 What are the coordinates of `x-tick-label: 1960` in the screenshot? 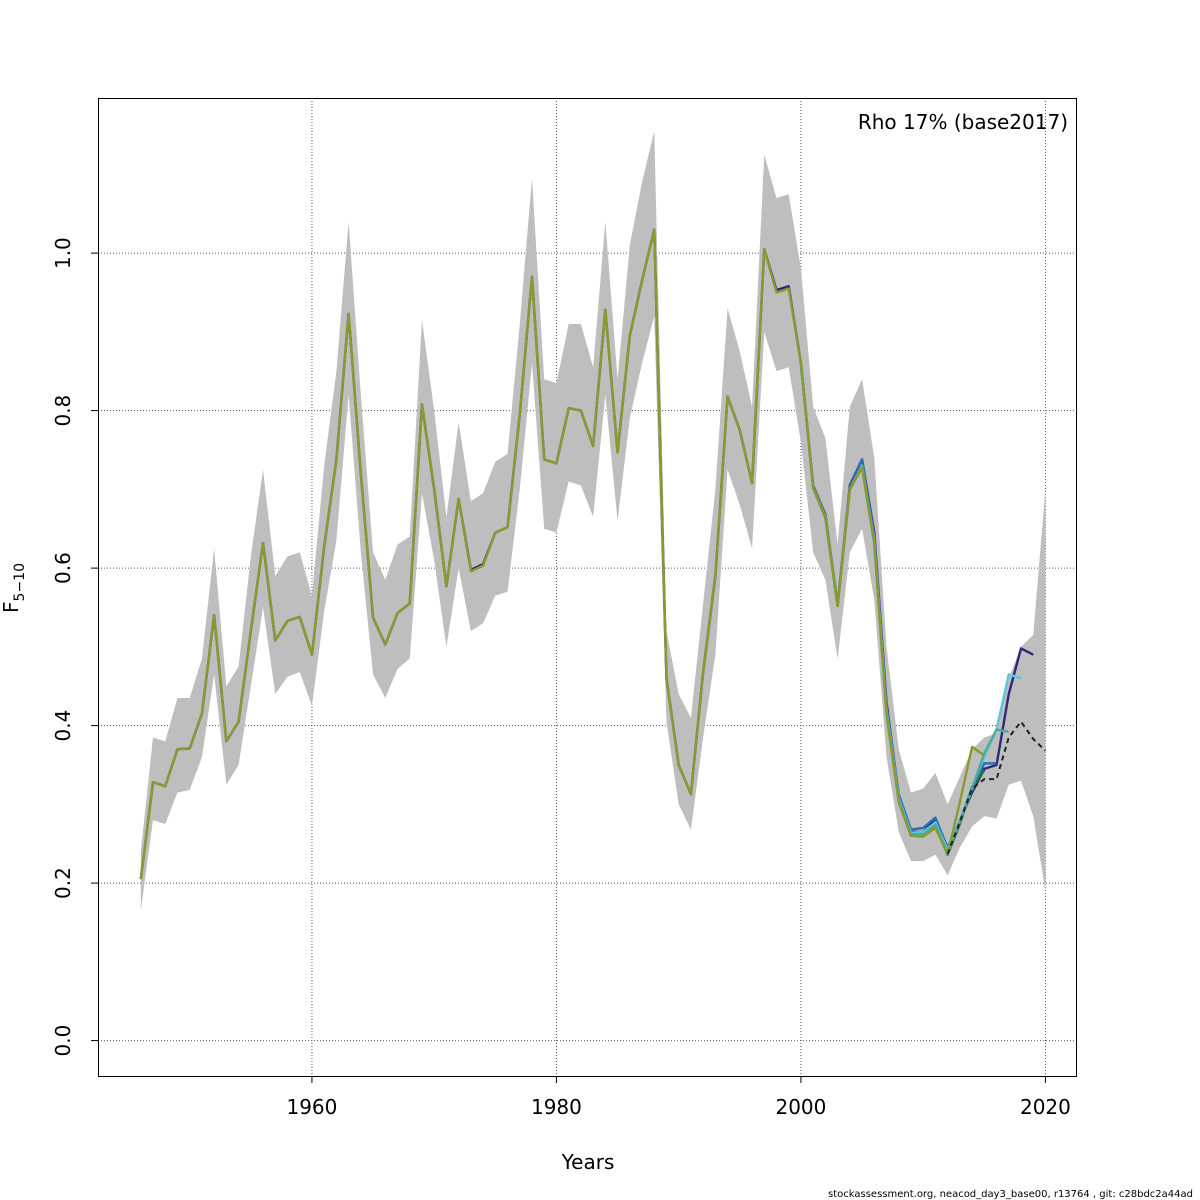 It's located at (311, 1107).